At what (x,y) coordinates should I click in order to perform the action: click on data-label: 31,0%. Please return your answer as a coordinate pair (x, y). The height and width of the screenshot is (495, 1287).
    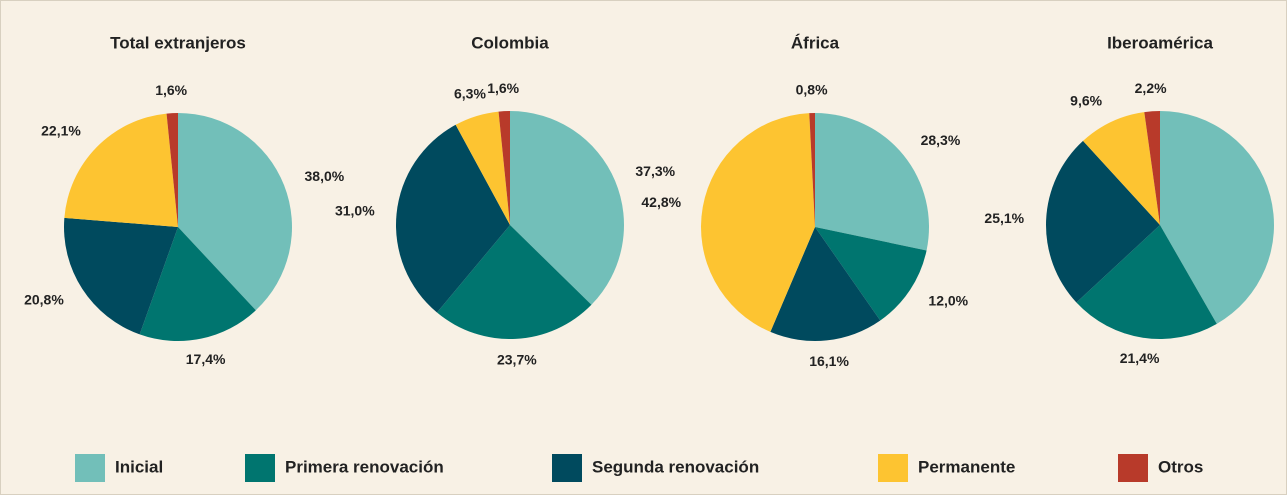
    Looking at the image, I should click on (355, 210).